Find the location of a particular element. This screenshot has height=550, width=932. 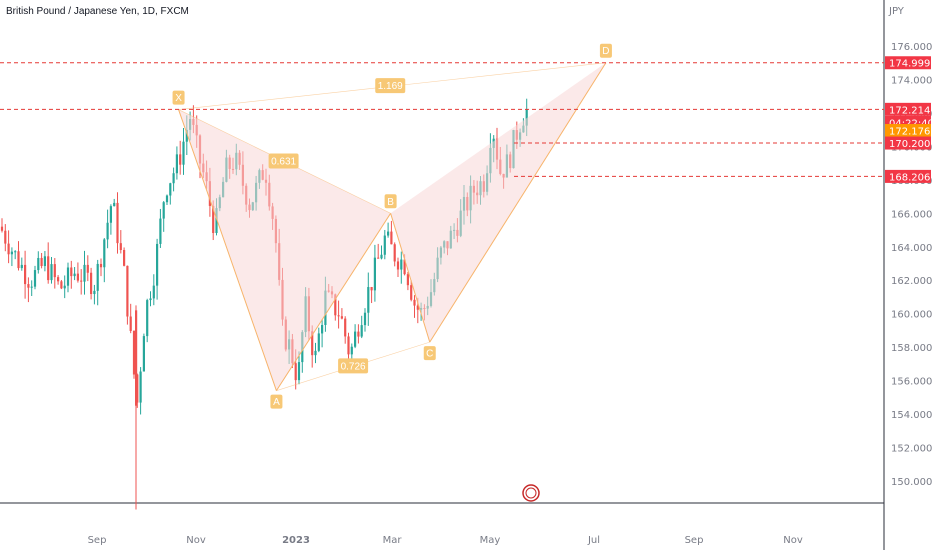

y-tick-label: 166.000 is located at coordinates (911, 214).